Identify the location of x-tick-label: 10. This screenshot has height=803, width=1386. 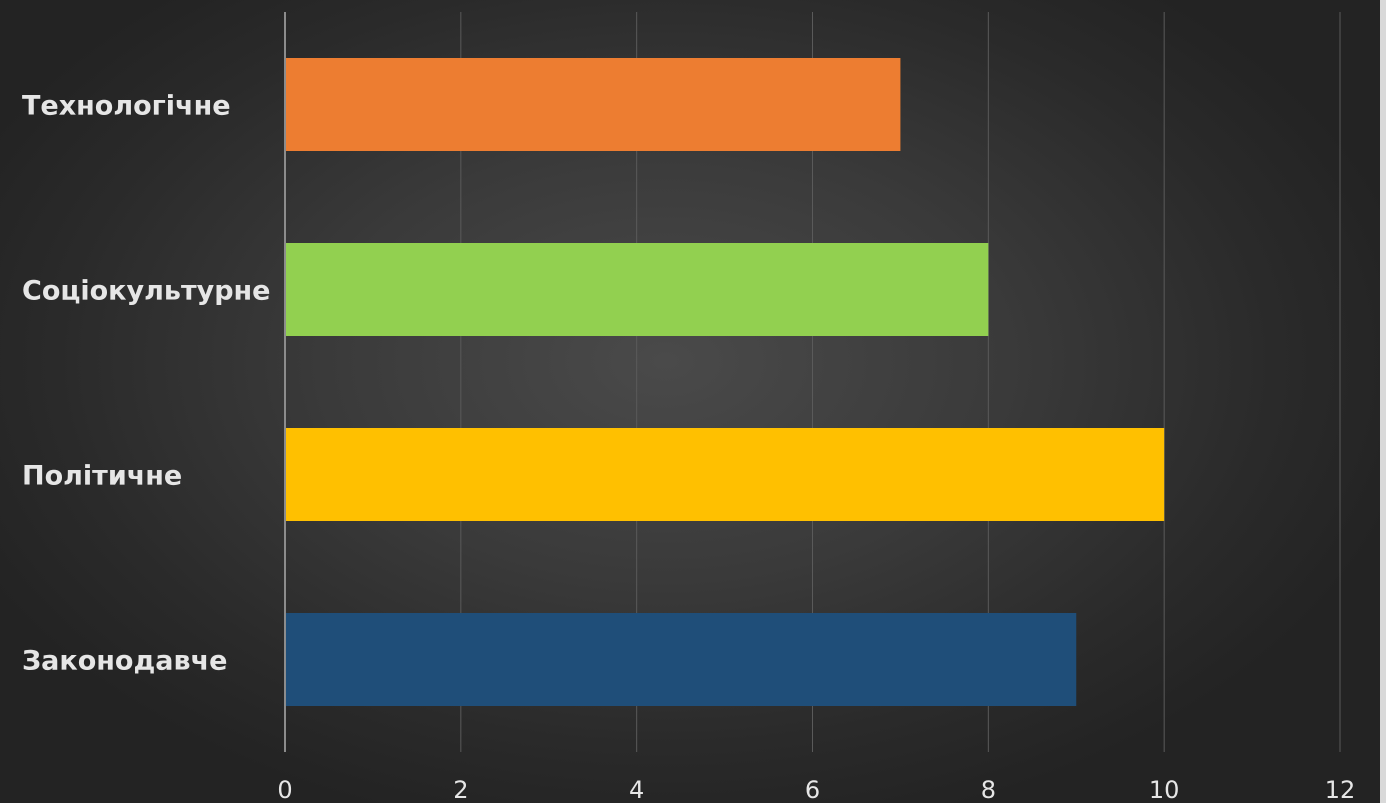
(1164, 789).